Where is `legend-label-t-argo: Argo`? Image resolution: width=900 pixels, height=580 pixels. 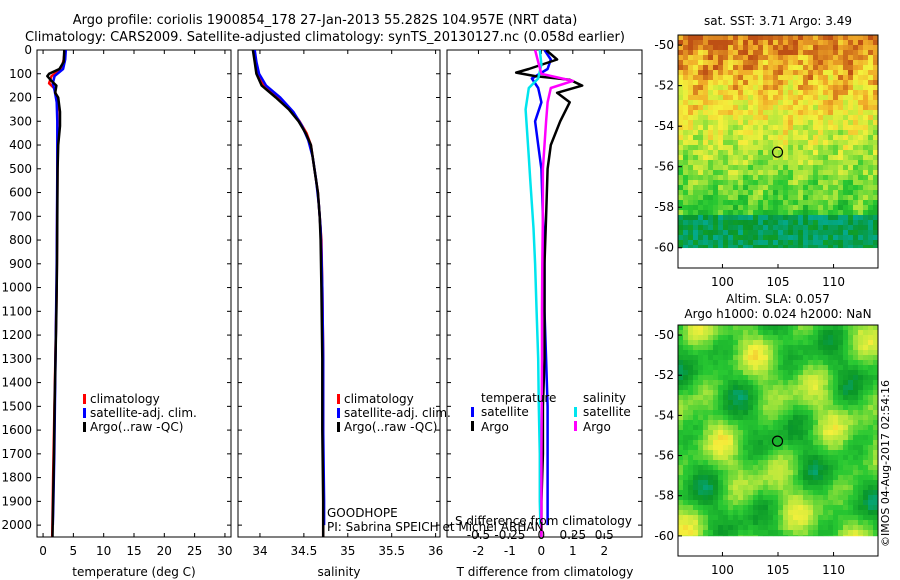
legend-label-t-argo: Argo is located at coordinates (495, 427).